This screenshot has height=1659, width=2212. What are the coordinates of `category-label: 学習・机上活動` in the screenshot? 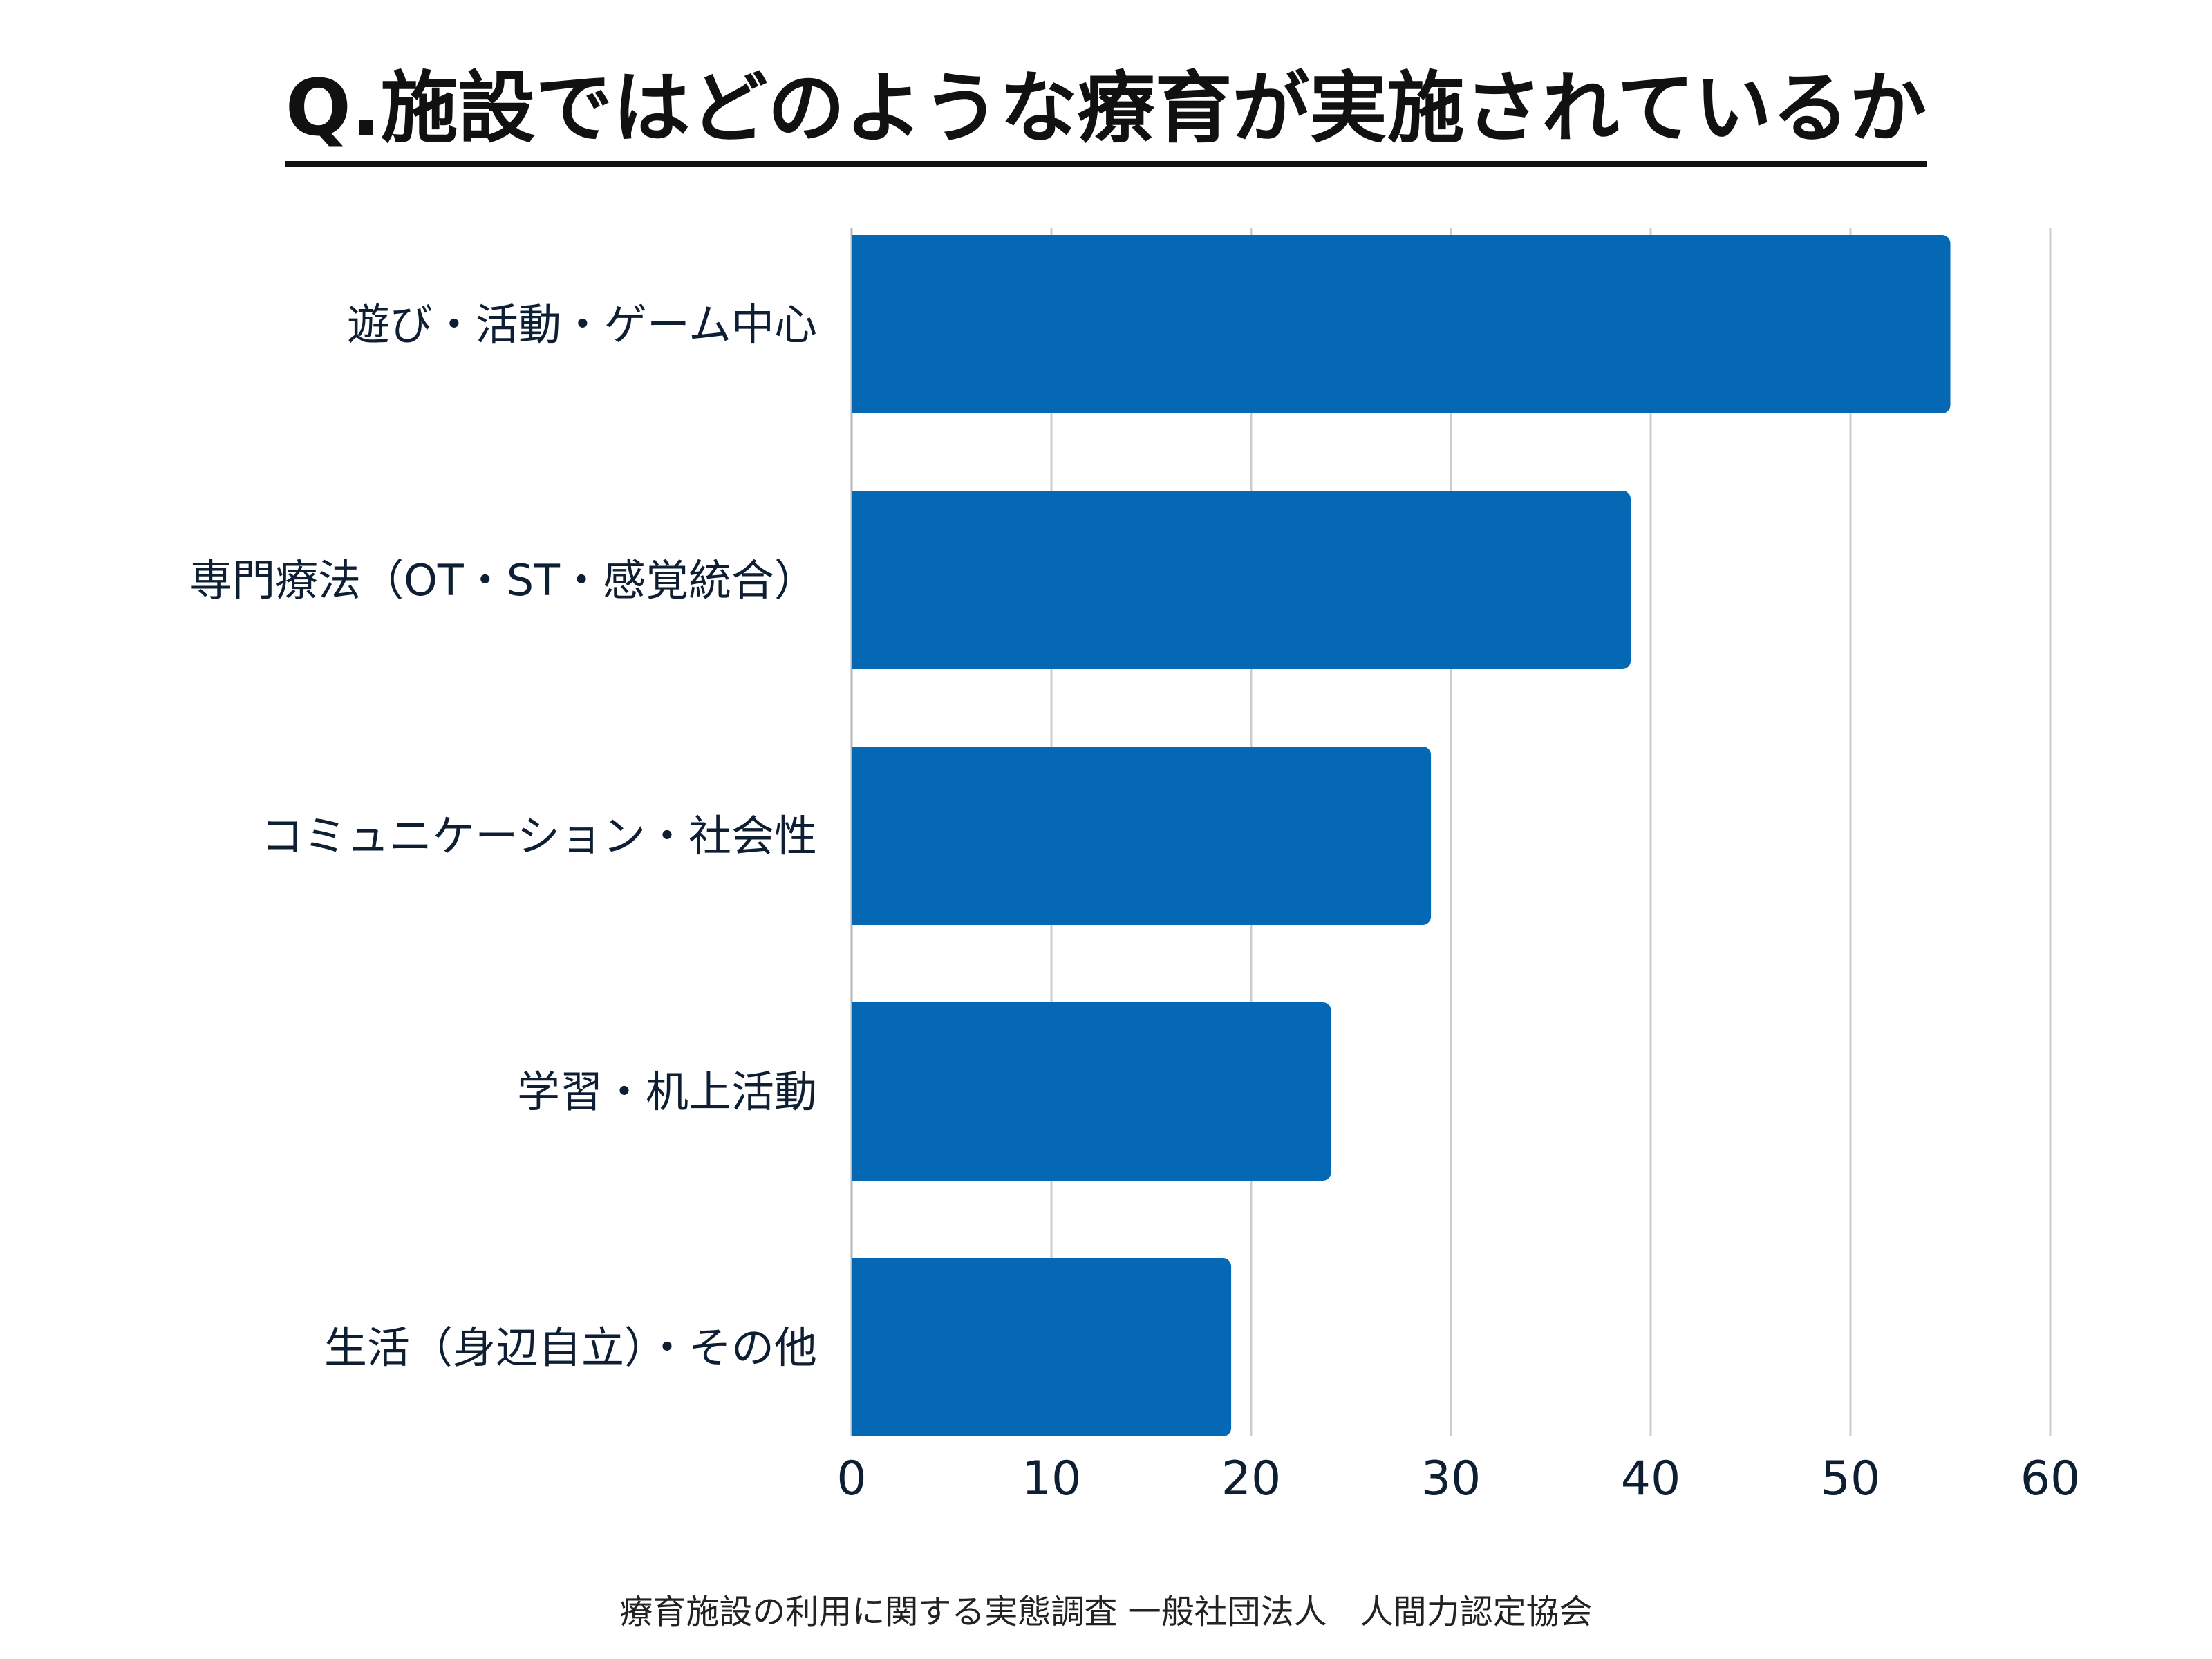 It's located at (667, 1092).